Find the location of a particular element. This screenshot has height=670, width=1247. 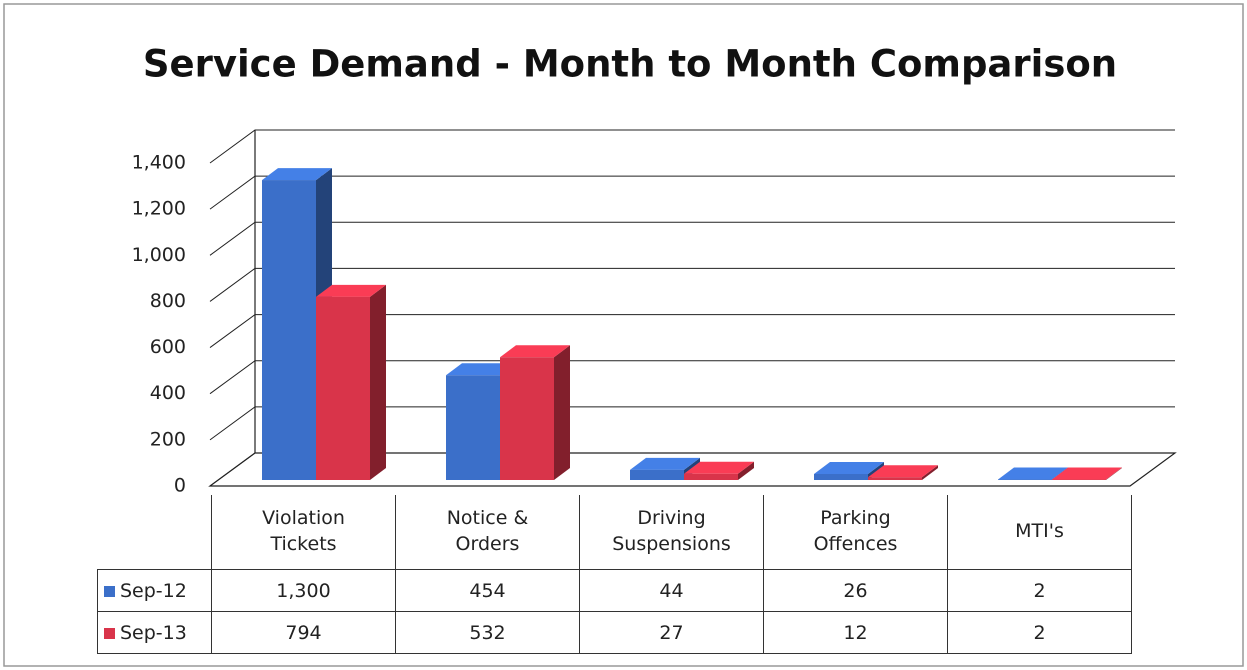

y-tick-label: 200 is located at coordinates (168, 439).